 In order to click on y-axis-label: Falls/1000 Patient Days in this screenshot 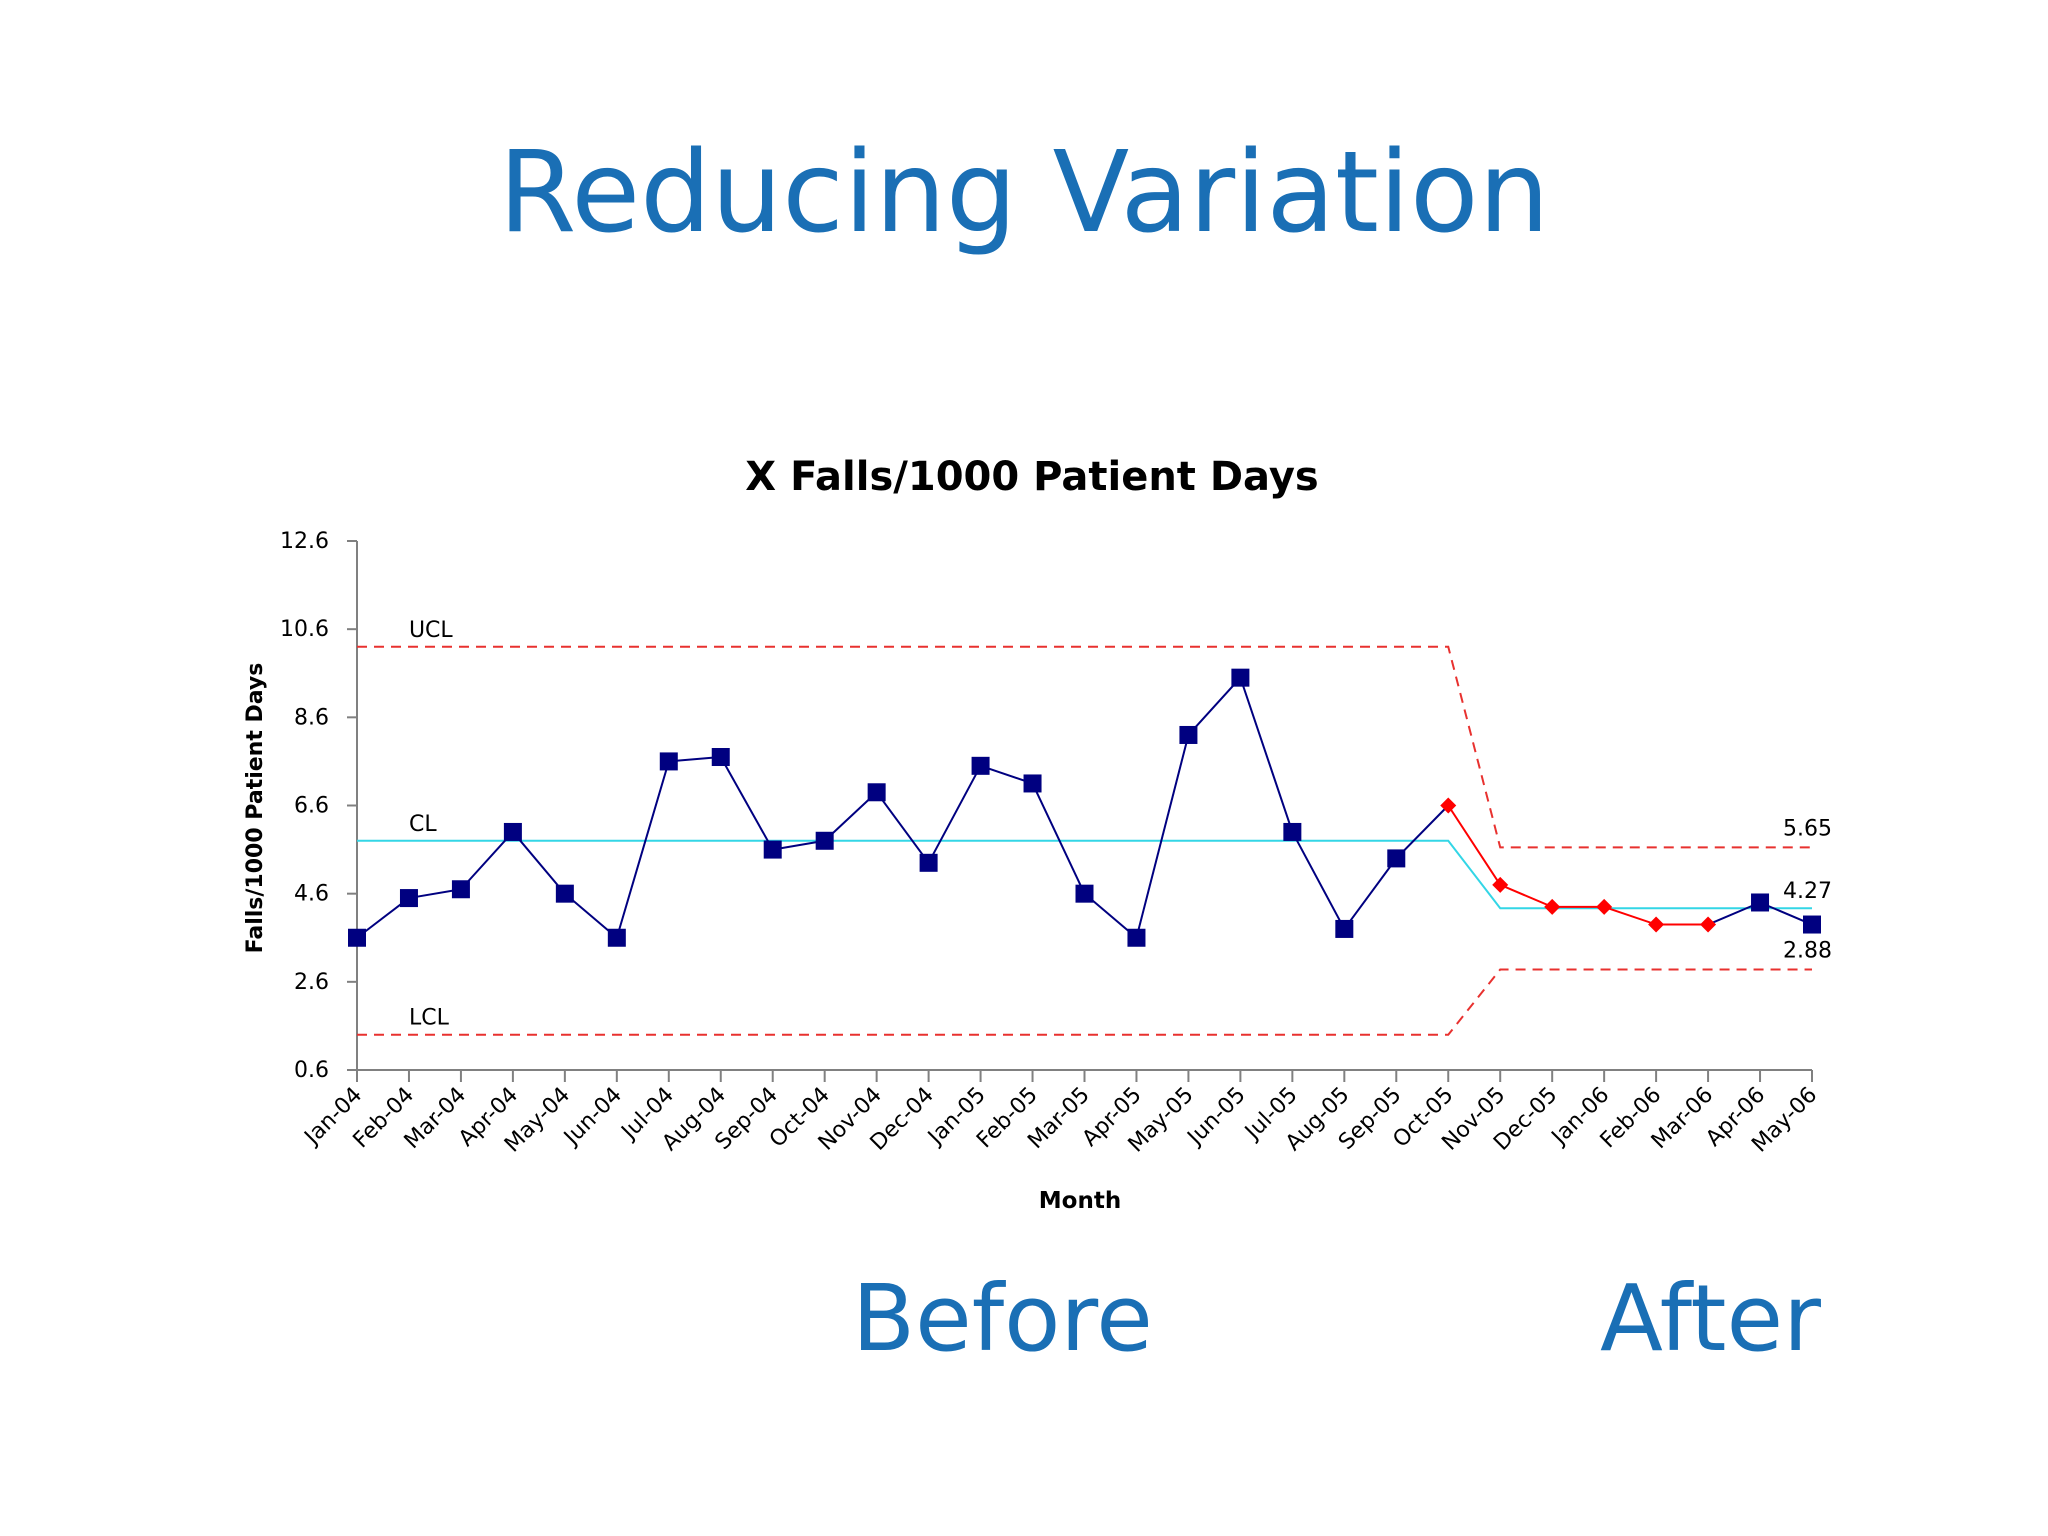, I will do `click(255, 808)`.